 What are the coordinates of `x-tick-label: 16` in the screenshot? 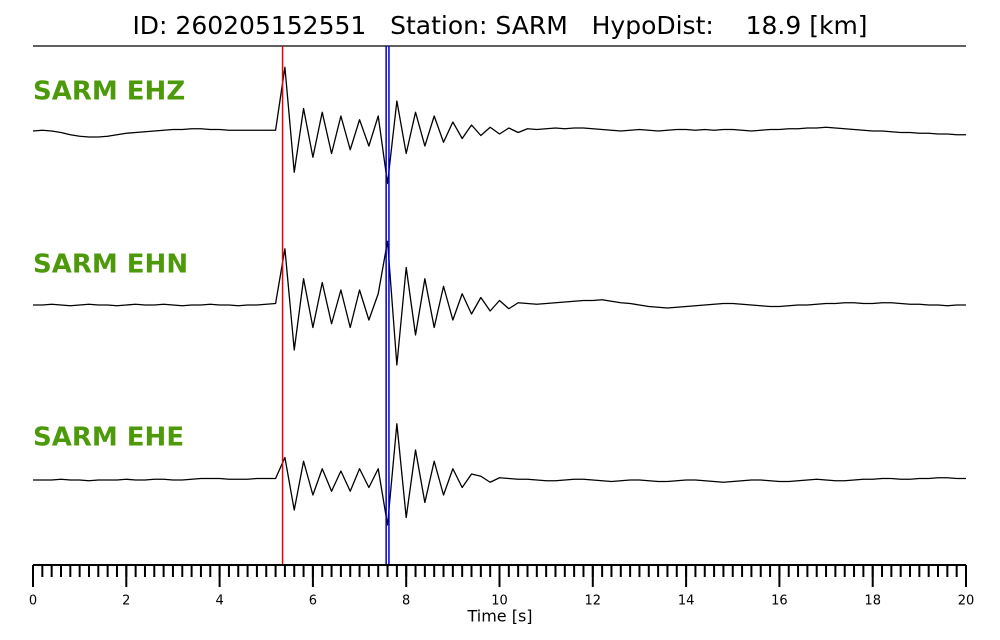 It's located at (779, 601).